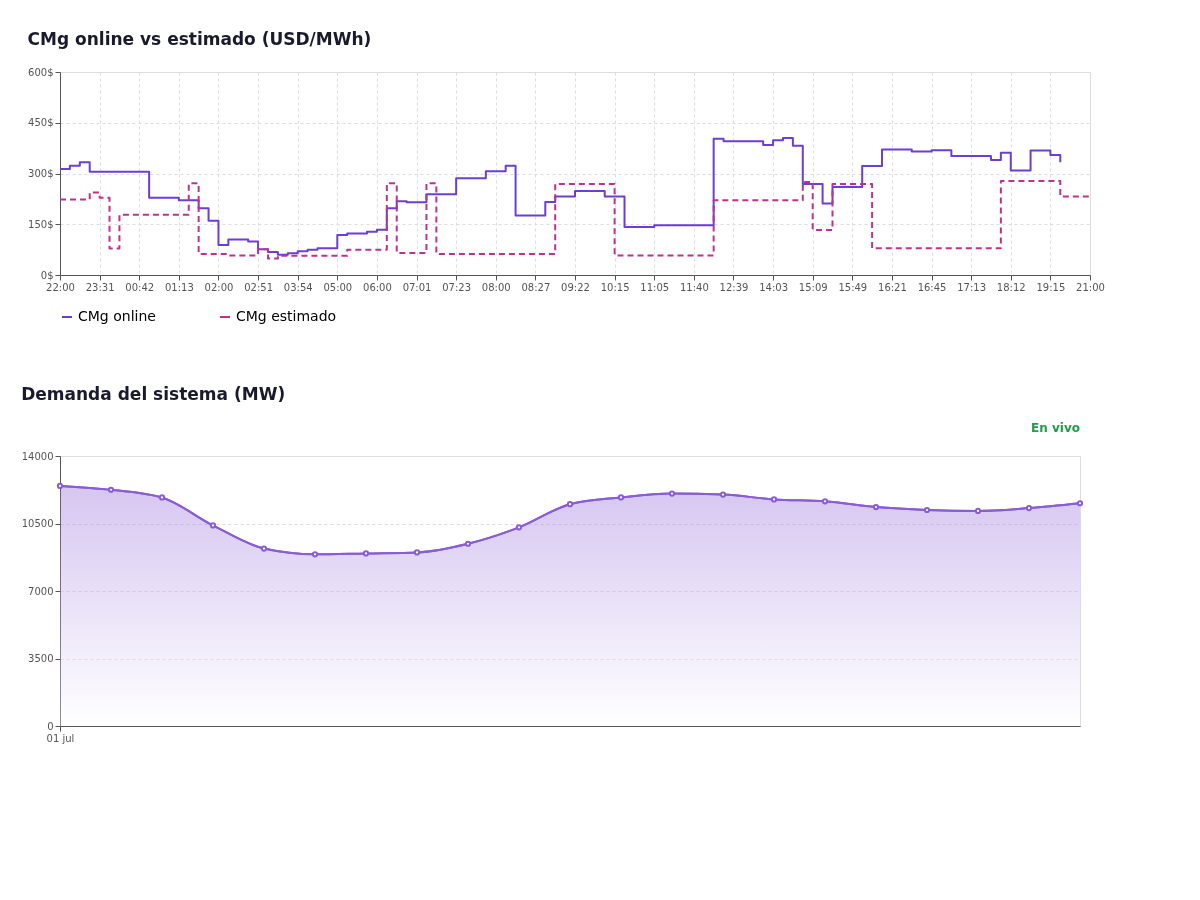 This screenshot has height=900, width=1200. Describe the element at coordinates (773, 287) in the screenshot. I see `x-tick-label: 14:03` at that location.